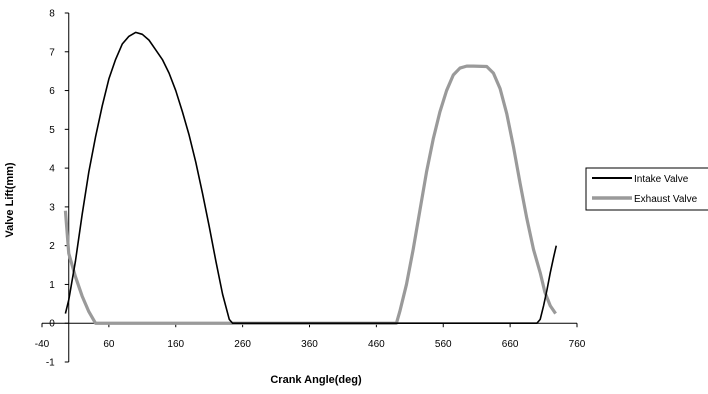 This screenshot has height=394, width=708. Describe the element at coordinates (175, 344) in the screenshot. I see `x-tick-label: 160` at that location.